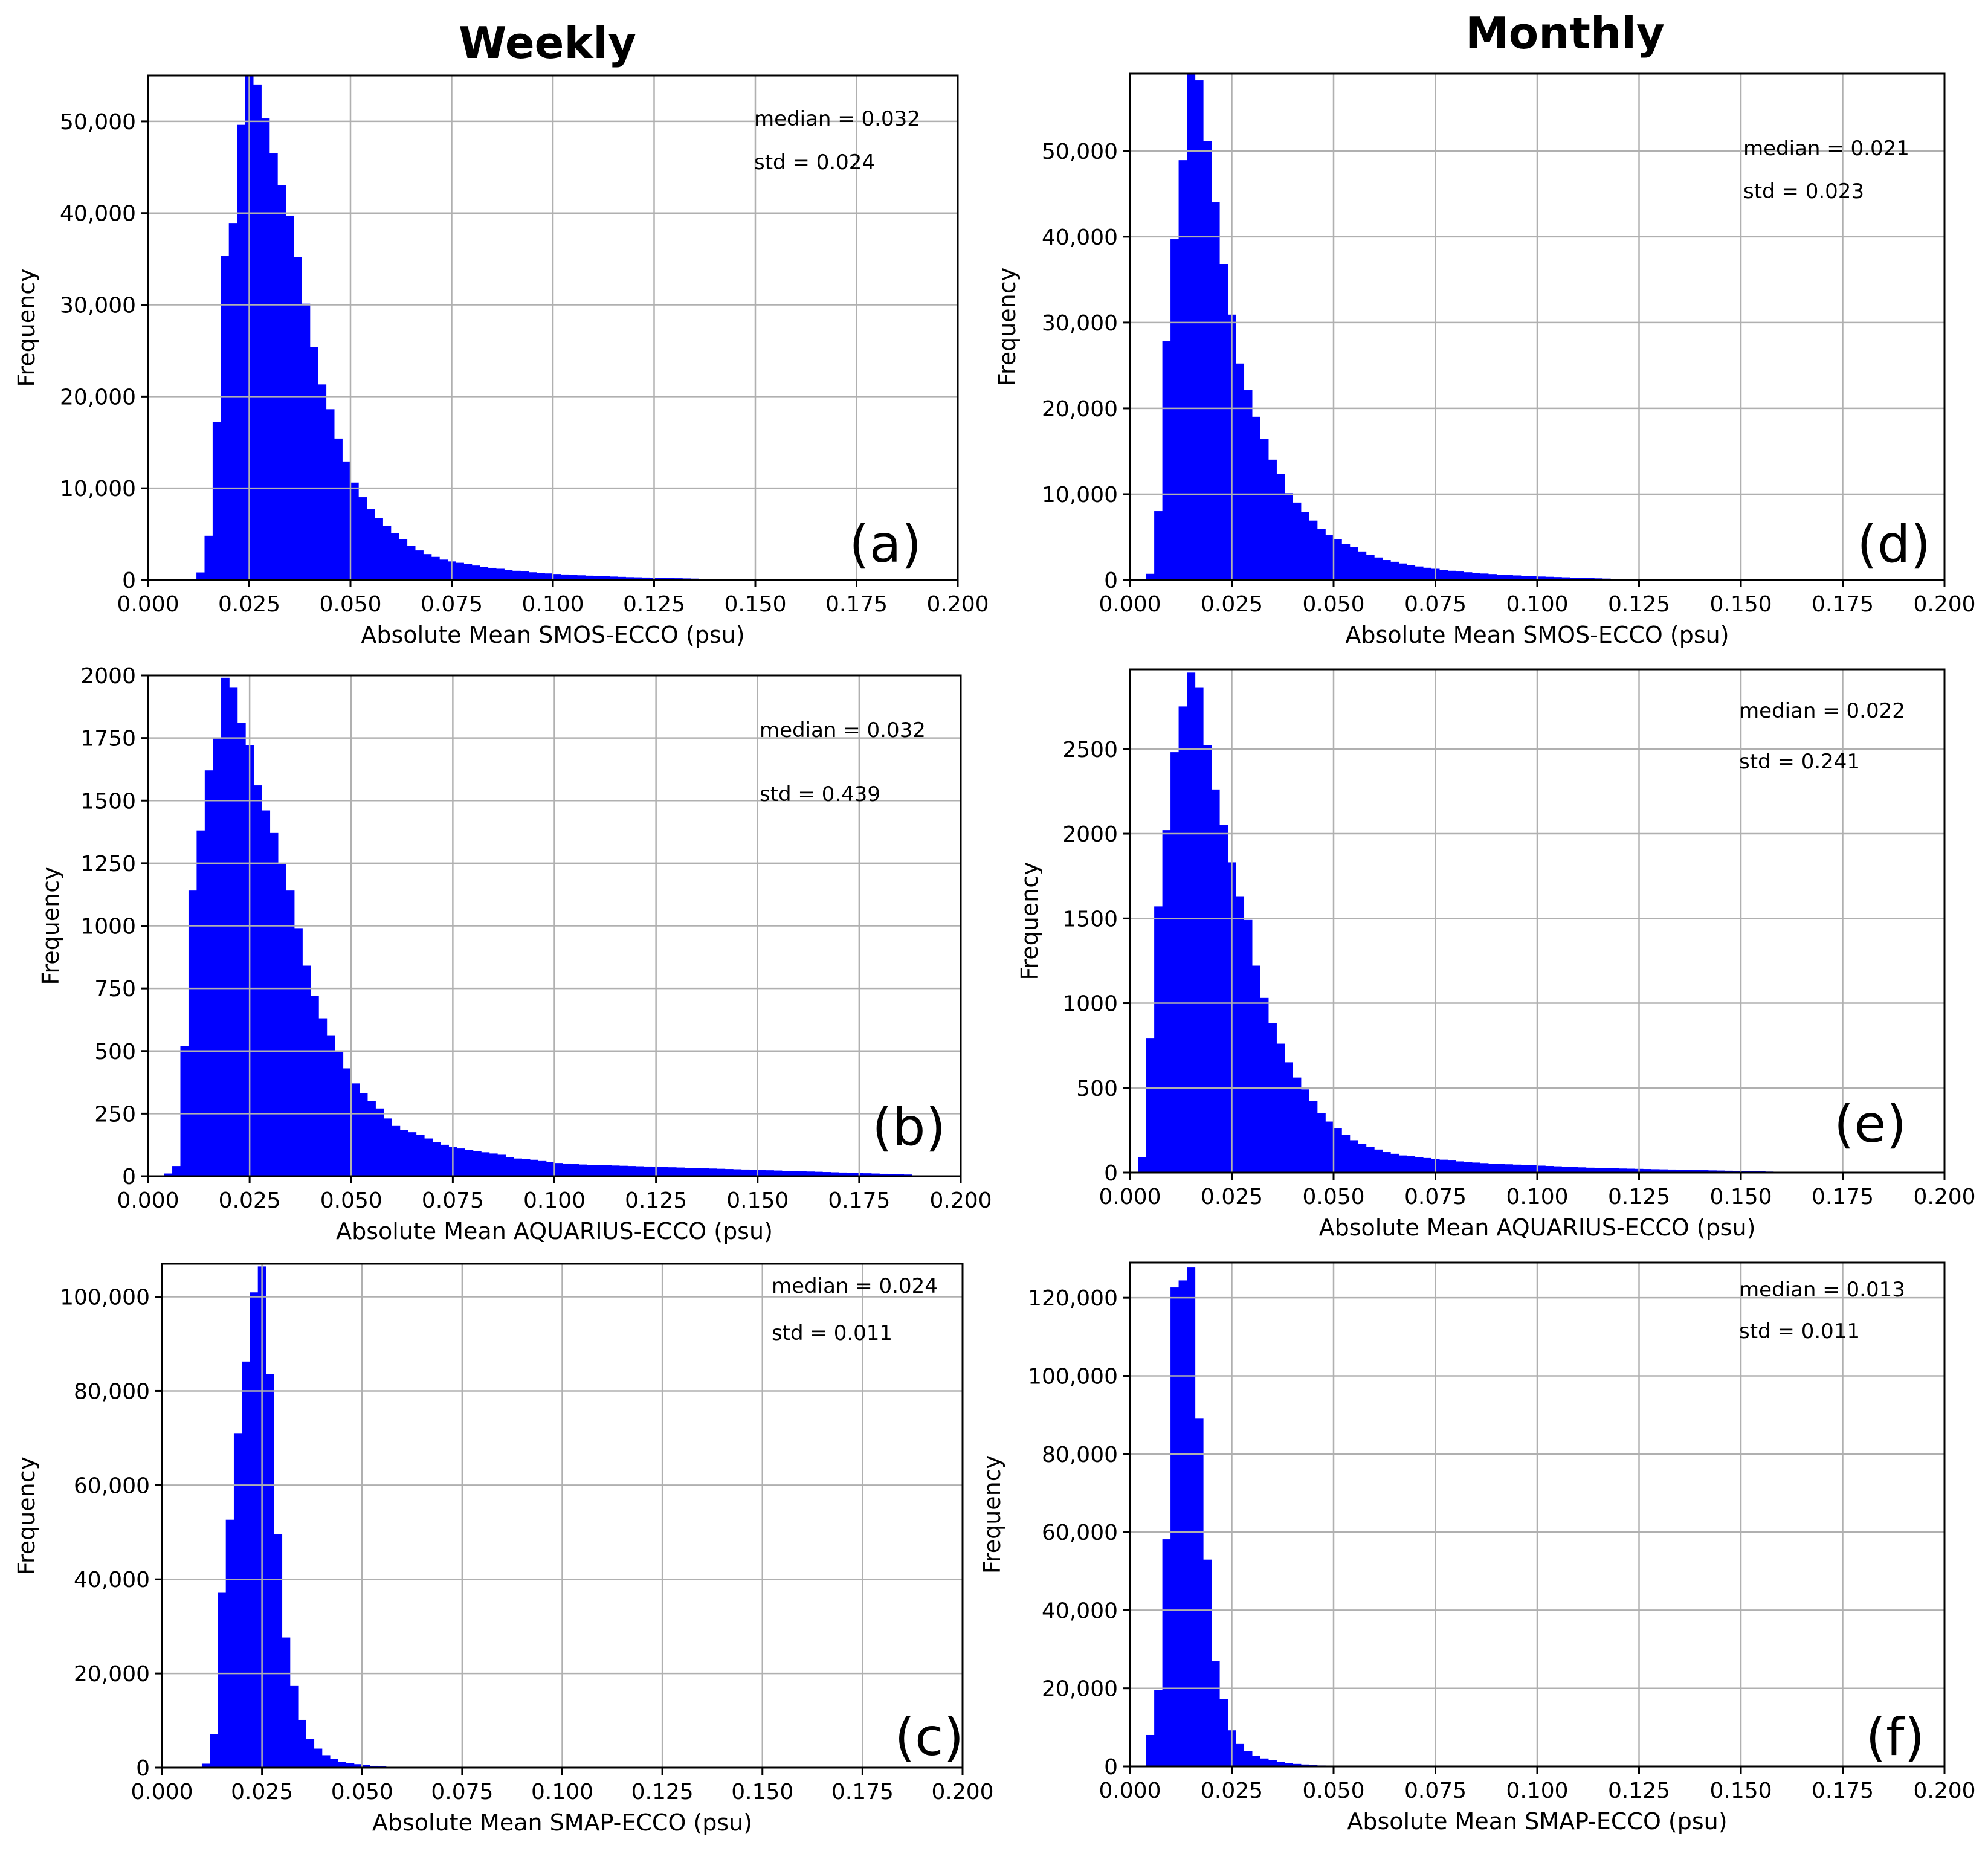 The image size is (1988, 1851). Describe the element at coordinates (1090, 1004) in the screenshot. I see `y-tick-label: 1000` at that location.